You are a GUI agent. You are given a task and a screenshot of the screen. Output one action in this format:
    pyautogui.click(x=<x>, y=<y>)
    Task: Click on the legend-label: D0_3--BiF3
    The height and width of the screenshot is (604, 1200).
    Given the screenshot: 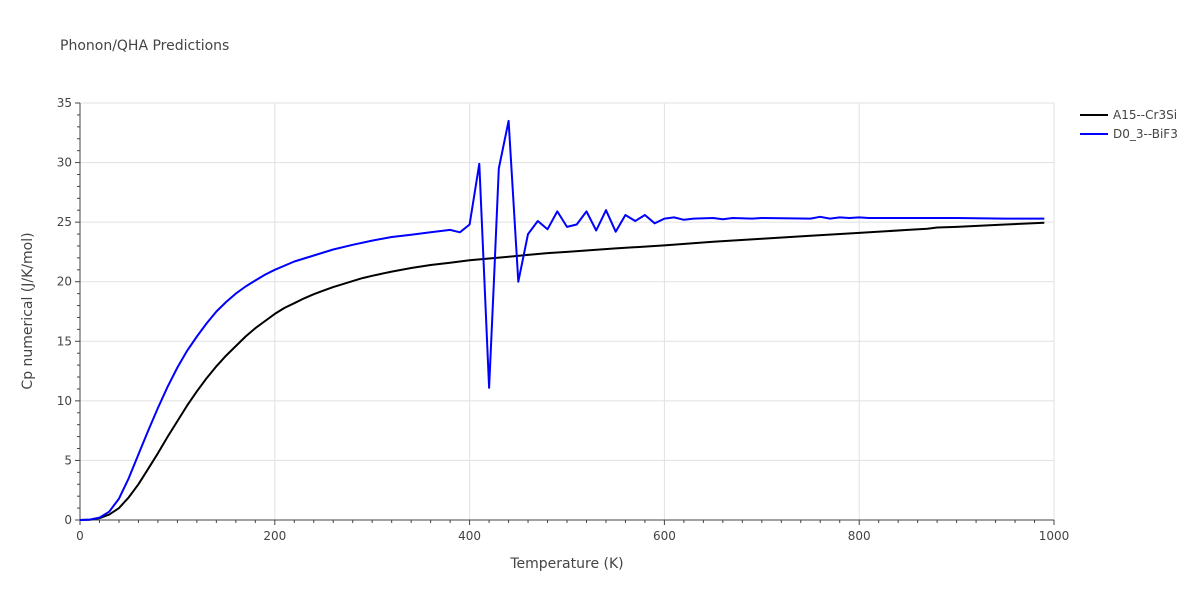 What is the action you would take?
    pyautogui.click(x=1145, y=134)
    